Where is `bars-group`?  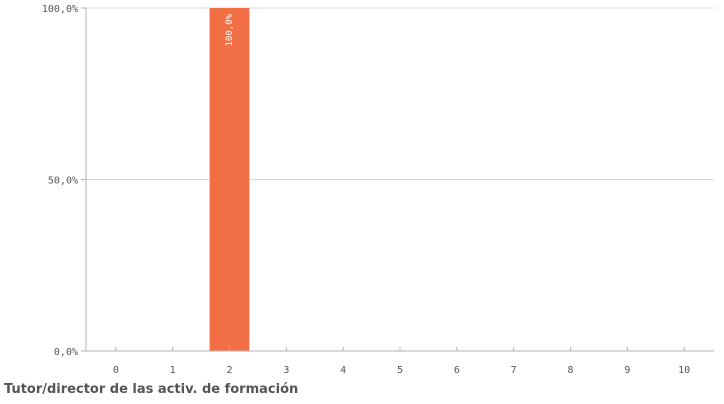 bars-group is located at coordinates (229, 179).